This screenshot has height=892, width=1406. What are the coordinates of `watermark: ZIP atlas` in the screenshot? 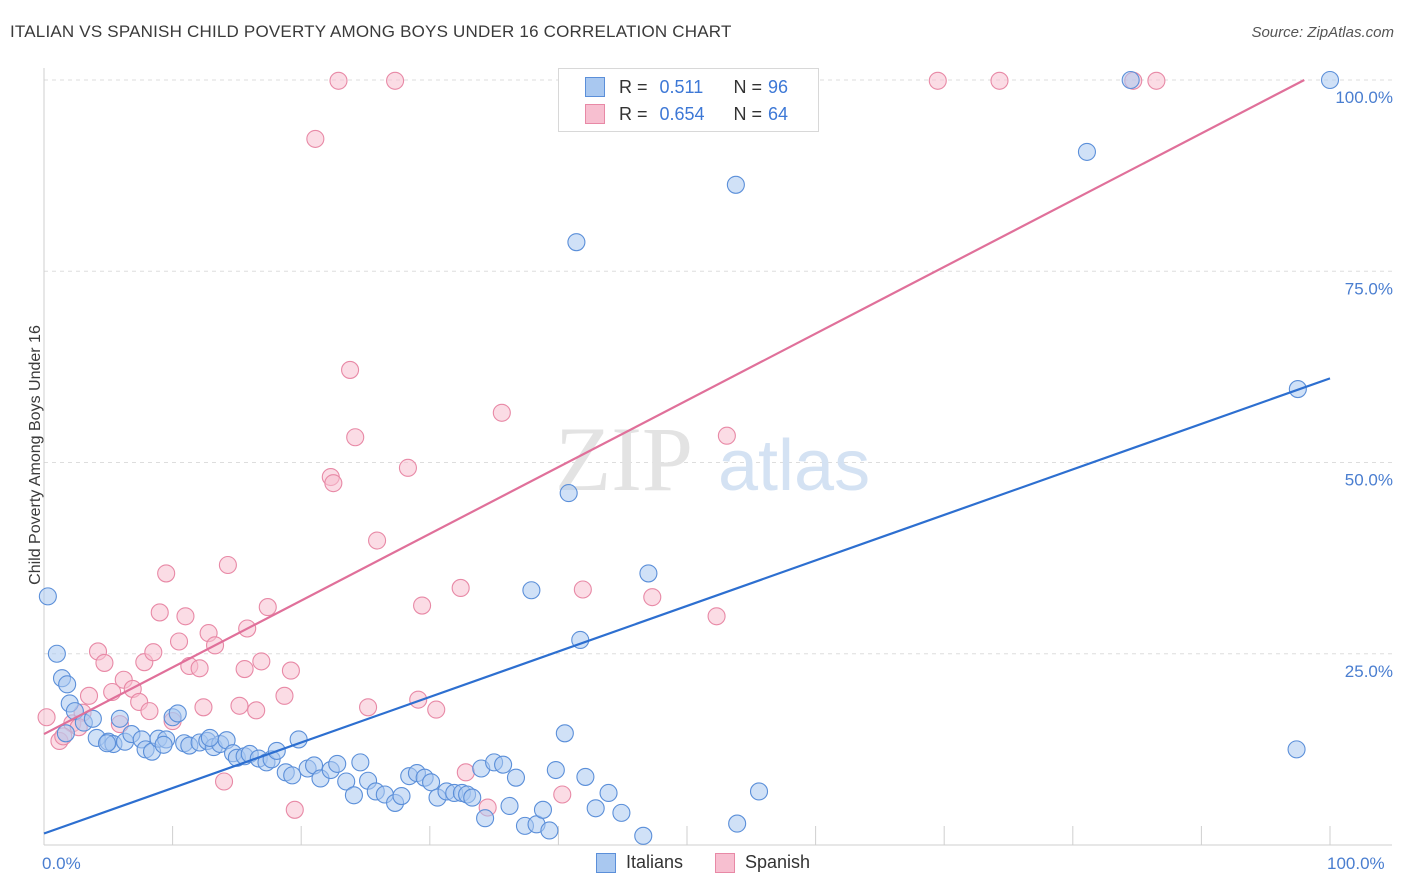 It's located at (712, 459).